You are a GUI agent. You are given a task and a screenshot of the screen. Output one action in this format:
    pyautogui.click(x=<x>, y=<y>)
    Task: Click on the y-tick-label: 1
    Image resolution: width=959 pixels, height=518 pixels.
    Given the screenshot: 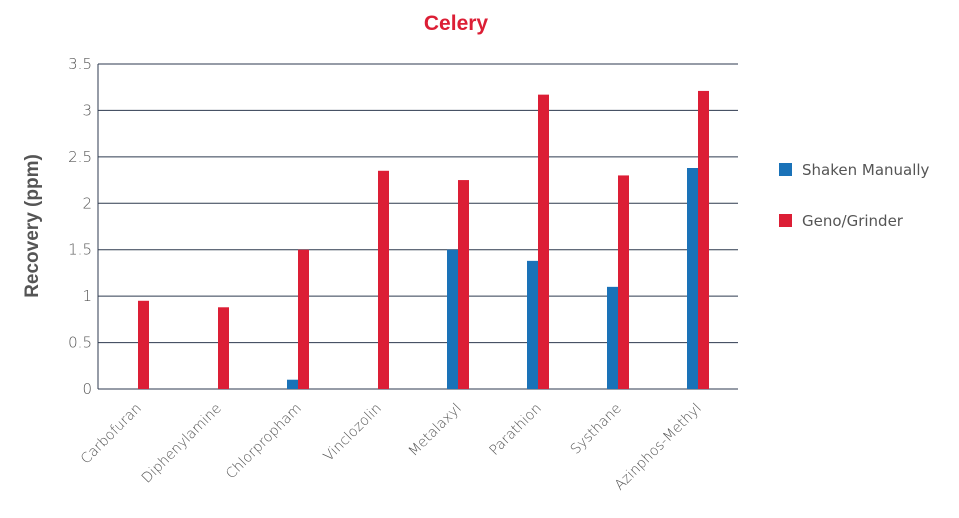 What is the action you would take?
    pyautogui.click(x=87, y=296)
    